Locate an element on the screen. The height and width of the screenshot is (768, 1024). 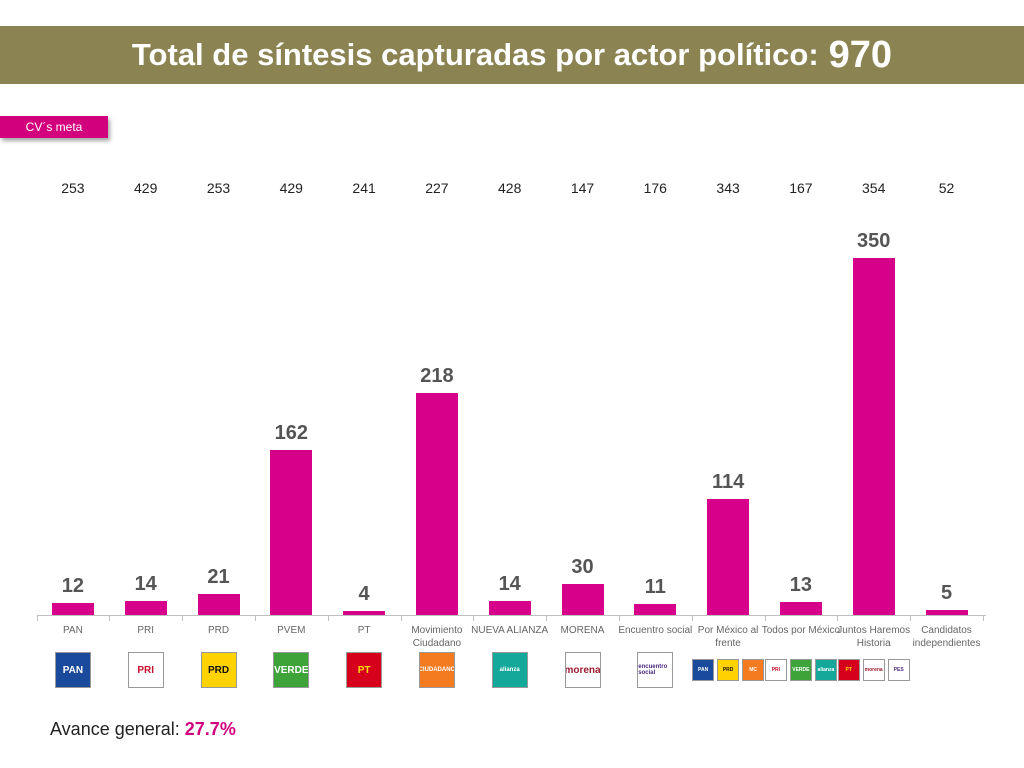
x-axis-line is located at coordinates (512, 615).